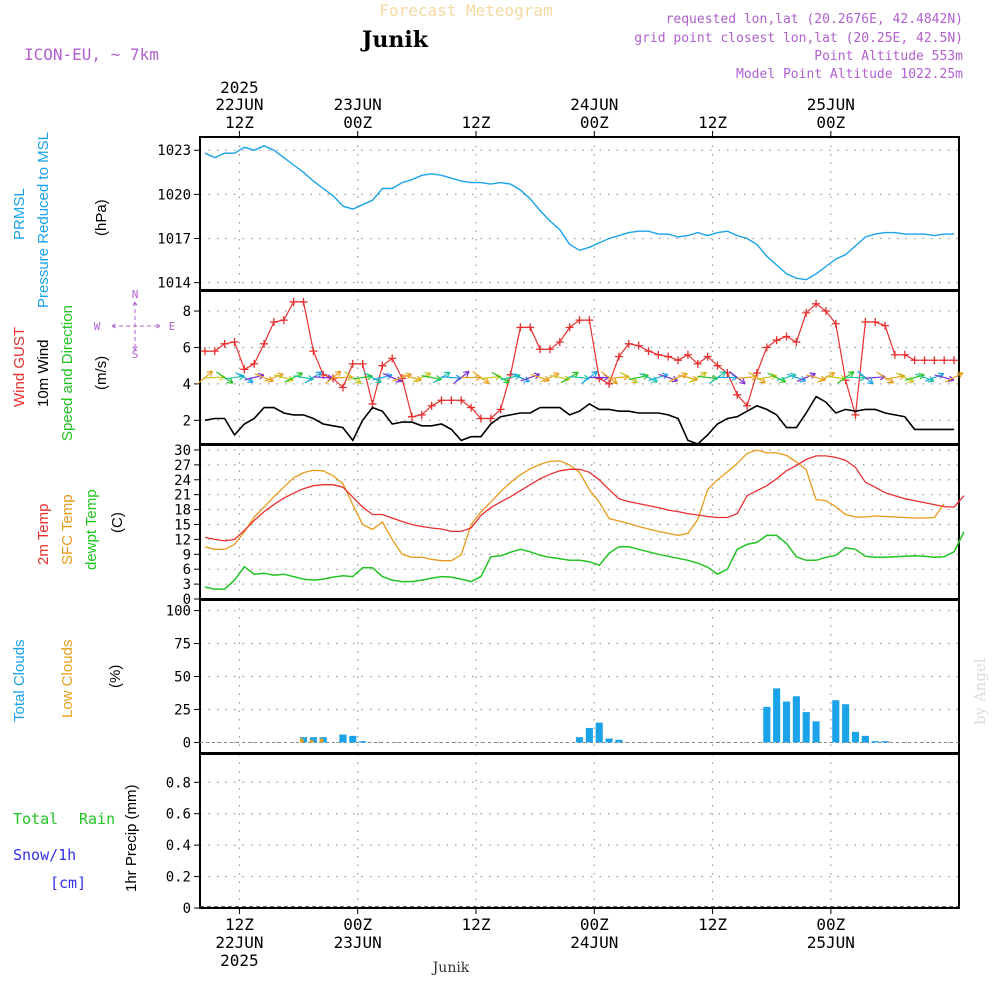 The height and width of the screenshot is (1000, 1000). I want to click on panel-frame, so click(579, 213).